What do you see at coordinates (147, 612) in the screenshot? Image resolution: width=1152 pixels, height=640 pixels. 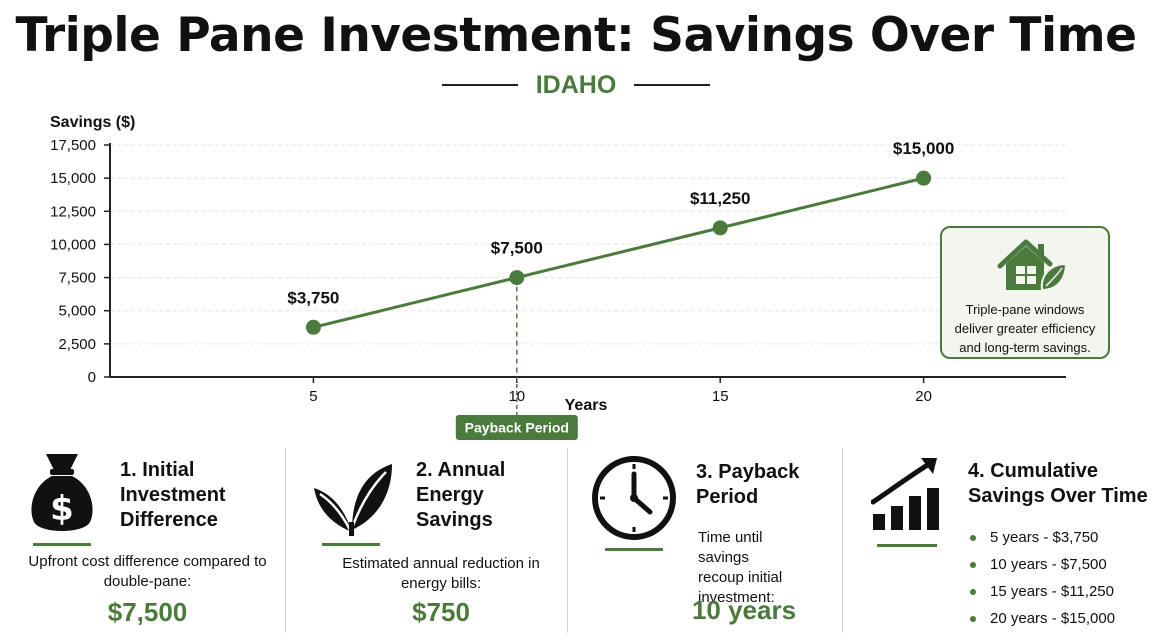 I see `card-value: $7,500` at bounding box center [147, 612].